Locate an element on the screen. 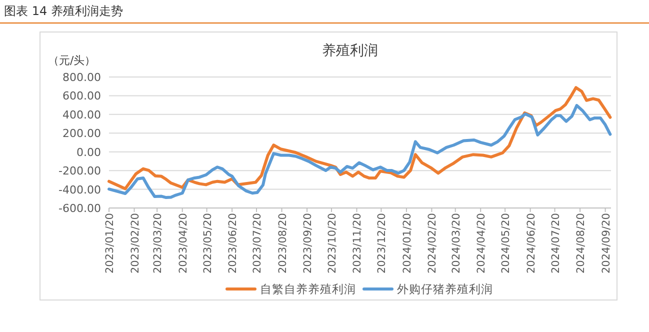 This screenshot has width=649, height=332. x-tick-label: 2023/01/20 is located at coordinates (110, 243).